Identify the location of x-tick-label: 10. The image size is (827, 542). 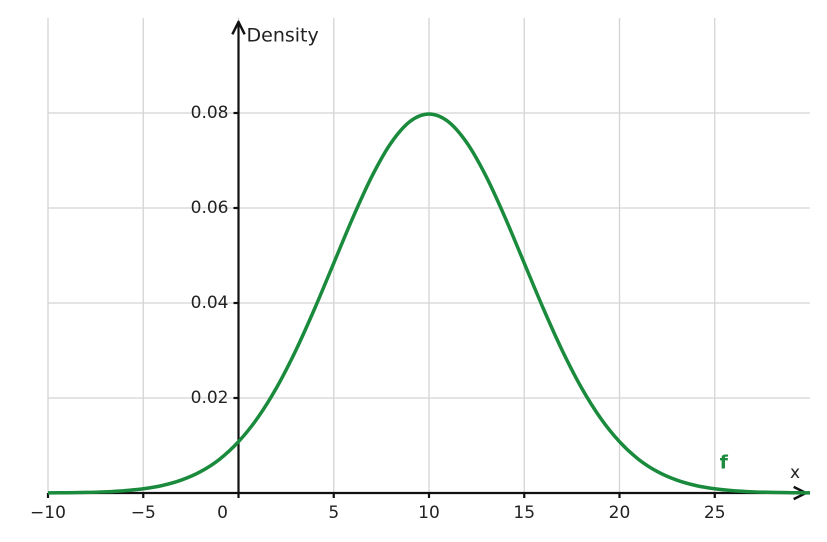
(429, 513).